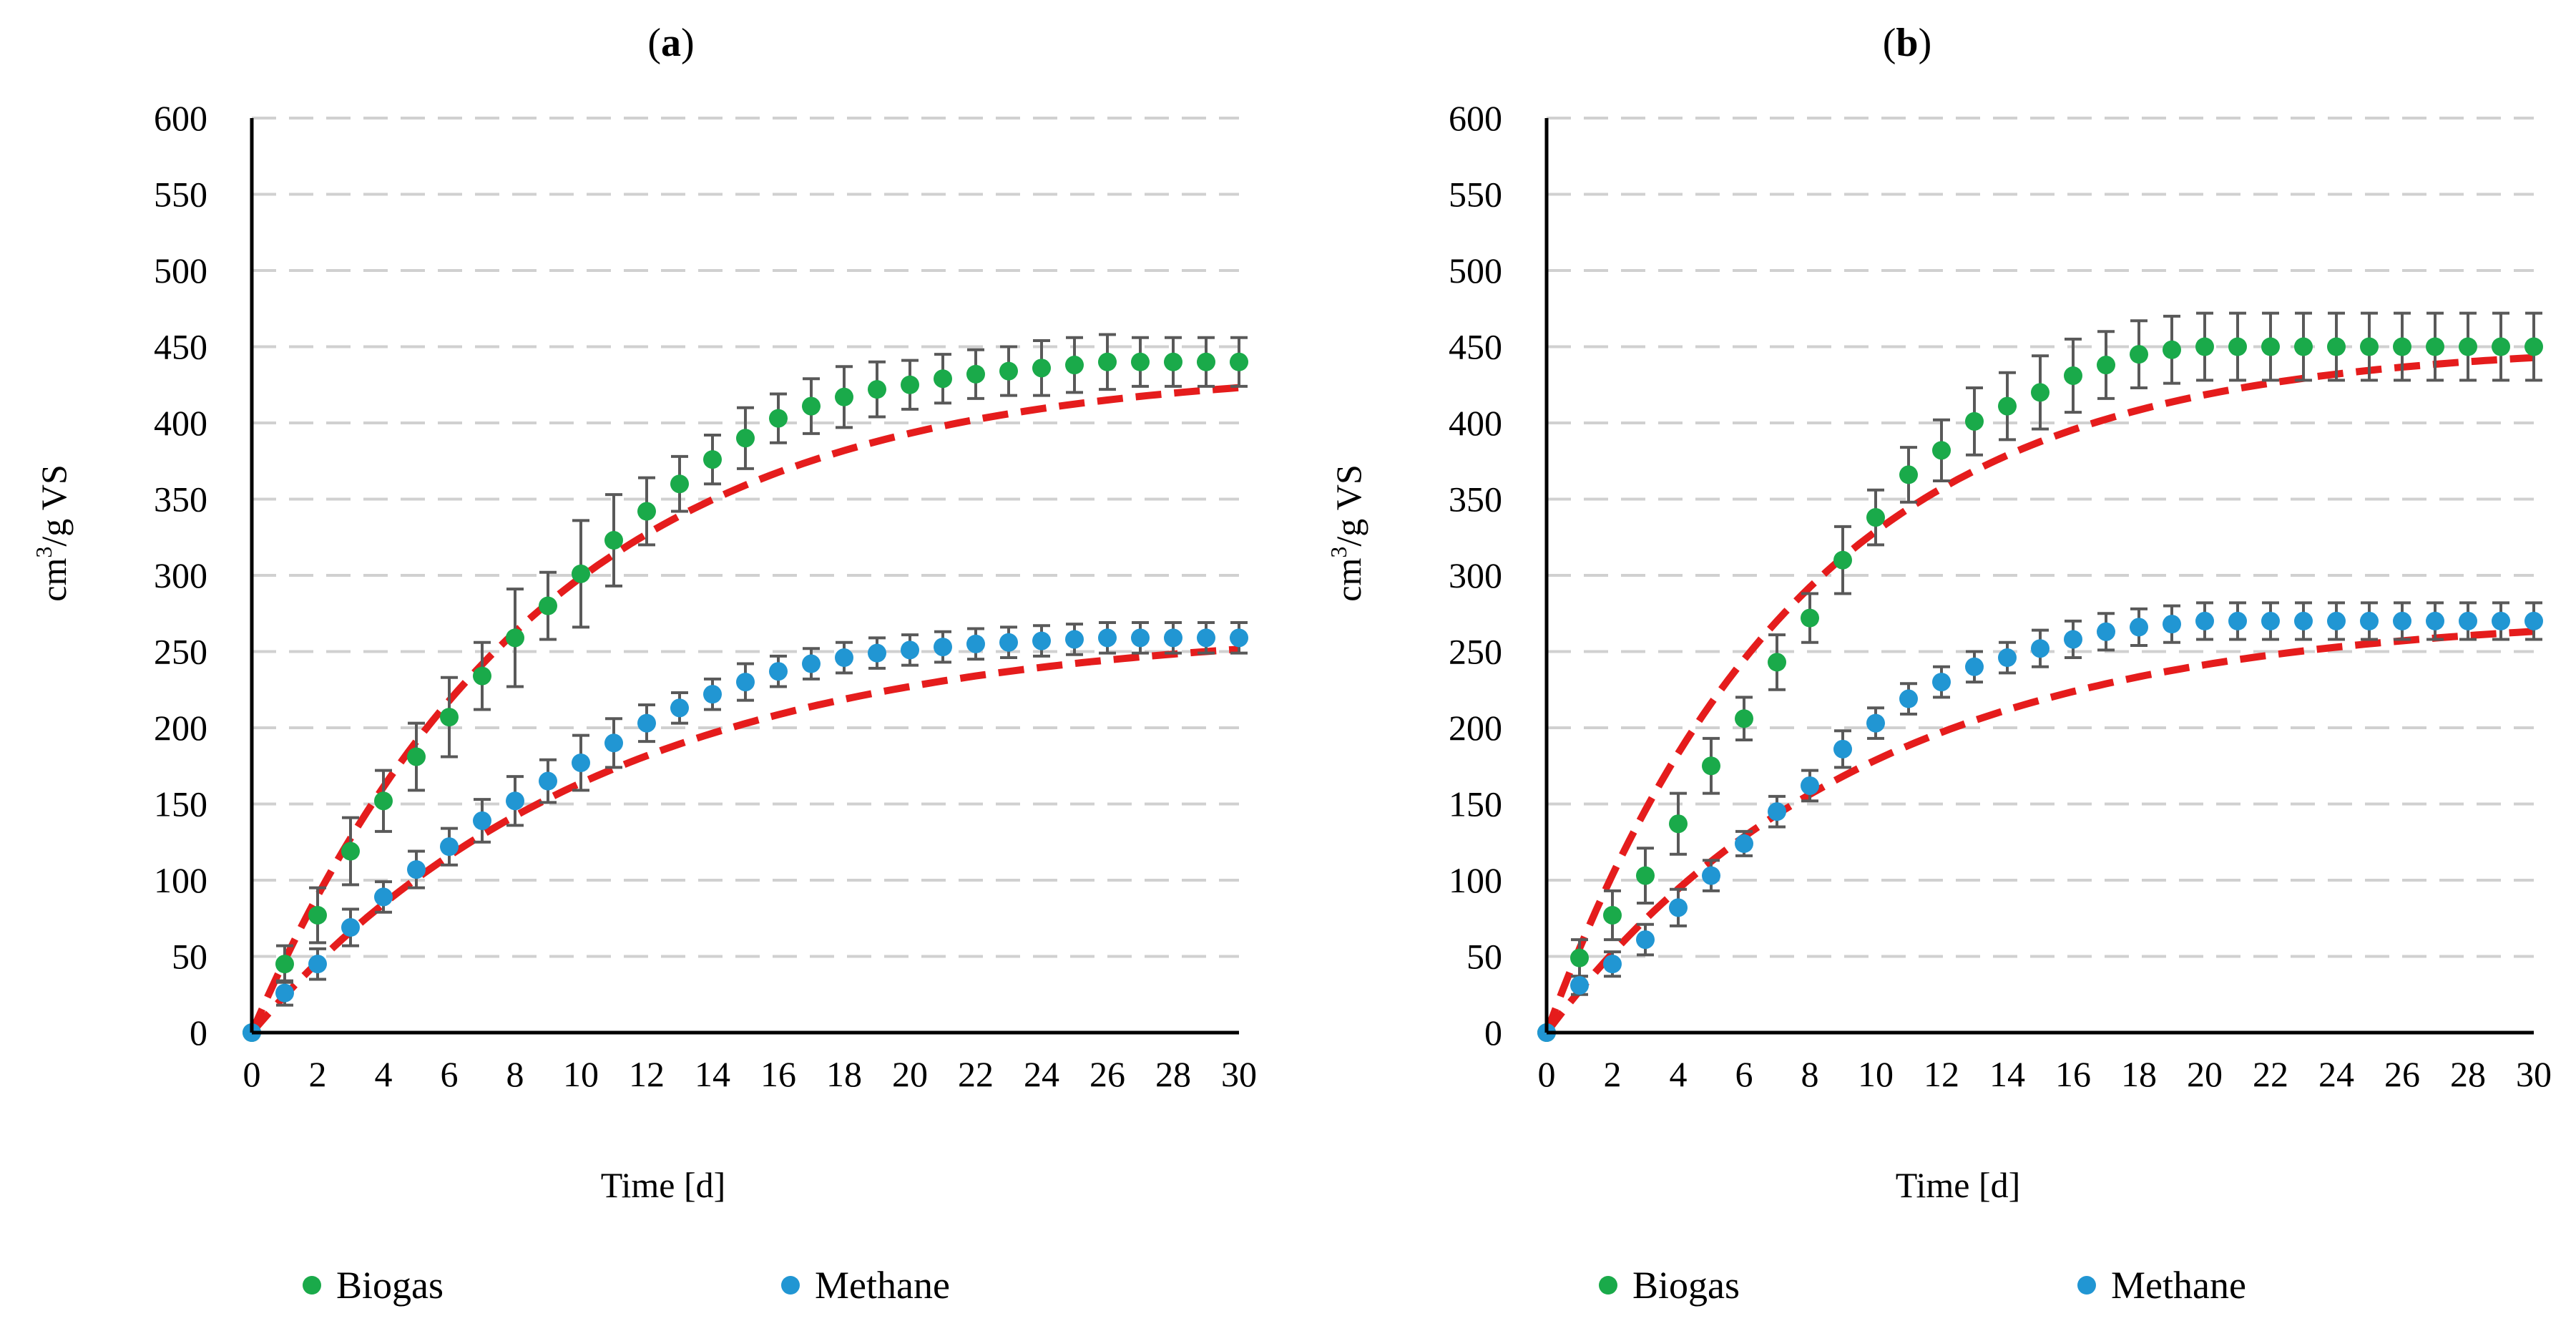  Describe the element at coordinates (2178, 1285) in the screenshot. I see `legend-label-methane: Methane` at that location.